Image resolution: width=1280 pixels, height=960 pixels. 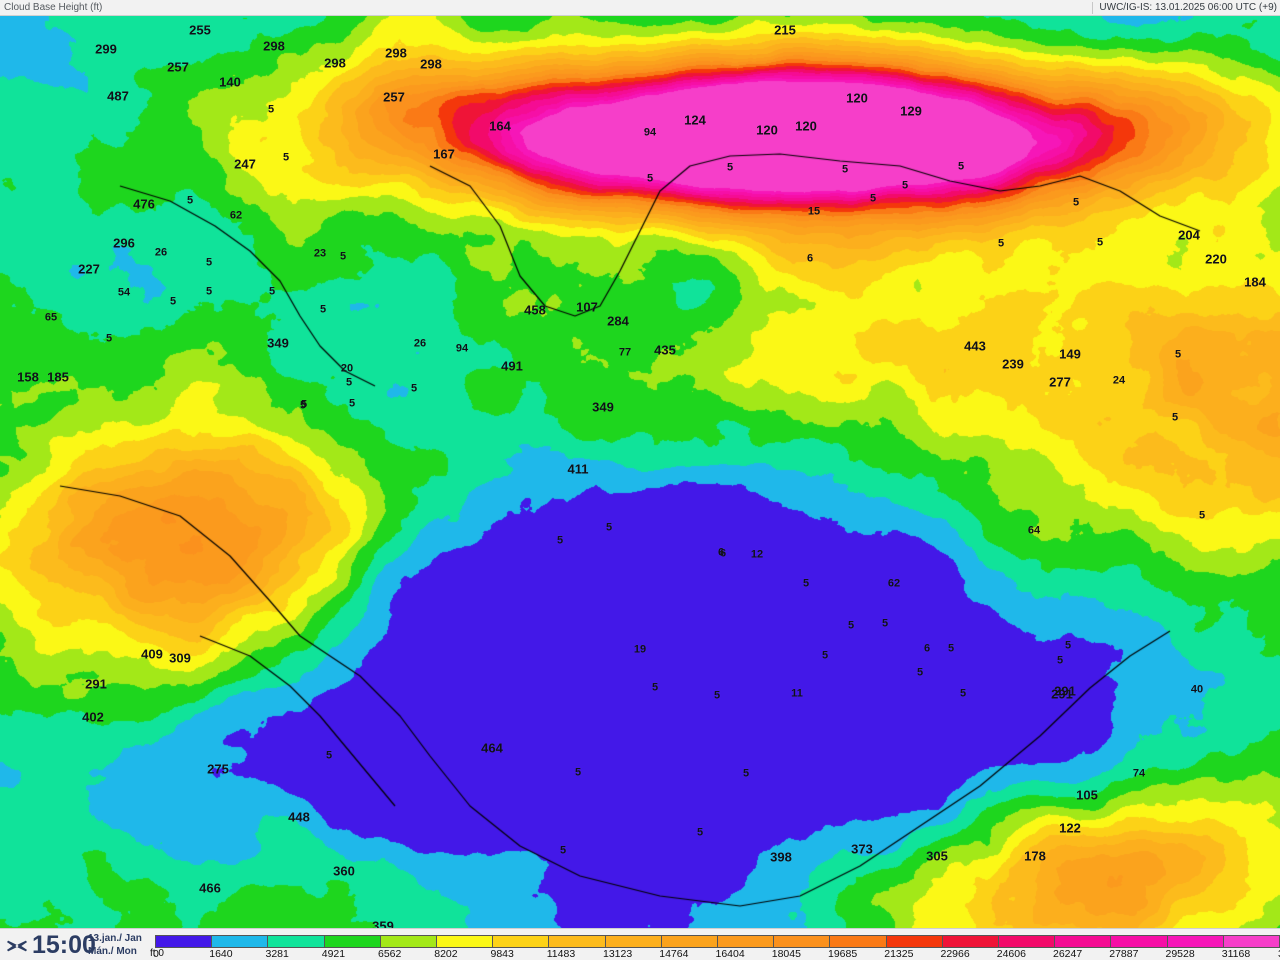 I want to click on legend-unit-label: ft 0, so click(x=157, y=953).